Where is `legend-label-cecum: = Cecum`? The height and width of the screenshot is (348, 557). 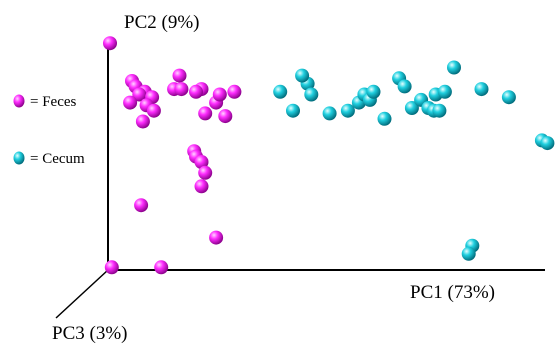
legend-label-cecum: = Cecum is located at coordinates (57, 159).